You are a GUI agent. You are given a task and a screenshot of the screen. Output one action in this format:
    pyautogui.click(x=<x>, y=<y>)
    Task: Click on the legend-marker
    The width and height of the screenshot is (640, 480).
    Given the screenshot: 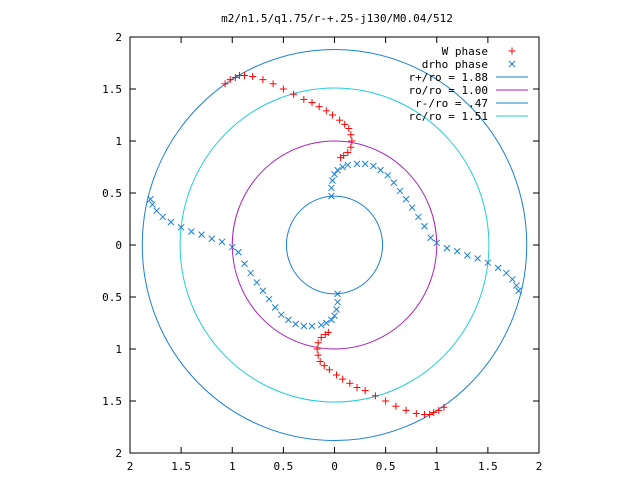 What is the action you would take?
    pyautogui.click(x=512, y=51)
    